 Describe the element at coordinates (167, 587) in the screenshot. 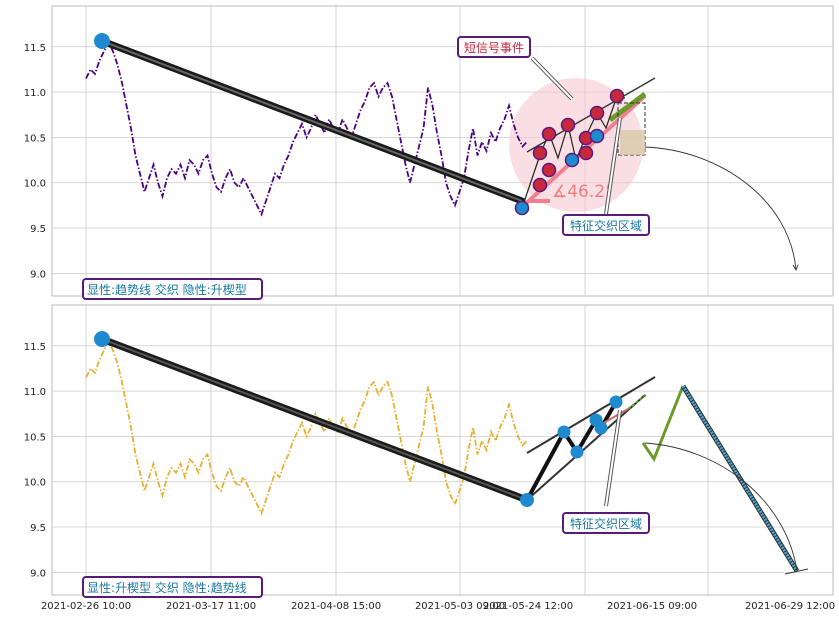

I see `panel-label-bottom: 显性:升楔型 交织 隐性:趋势线` at that location.